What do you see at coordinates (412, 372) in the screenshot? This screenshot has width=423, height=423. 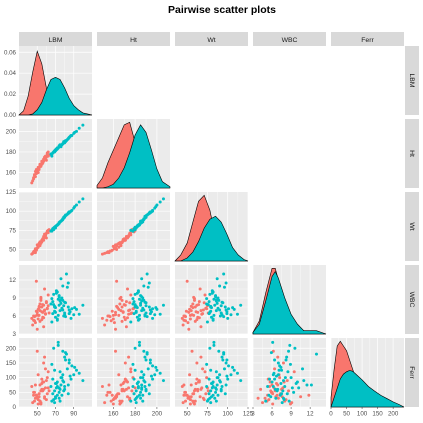 I see `strip-right-ferr` at bounding box center [412, 372].